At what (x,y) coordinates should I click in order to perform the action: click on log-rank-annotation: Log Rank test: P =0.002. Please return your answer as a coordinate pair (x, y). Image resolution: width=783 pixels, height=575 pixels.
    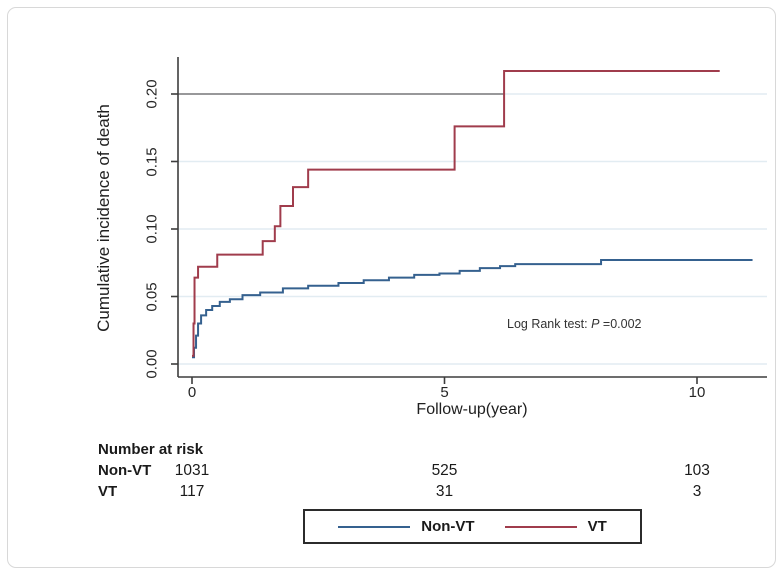
    Looking at the image, I should click on (574, 324).